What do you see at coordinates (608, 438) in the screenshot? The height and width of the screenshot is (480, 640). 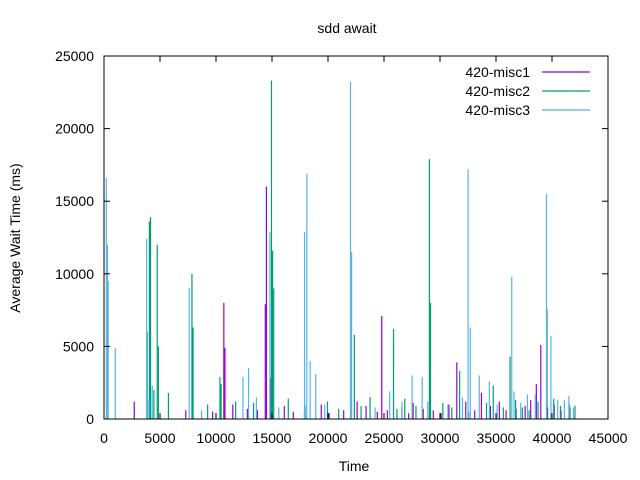 I see `x-tick-label: 45000` at bounding box center [608, 438].